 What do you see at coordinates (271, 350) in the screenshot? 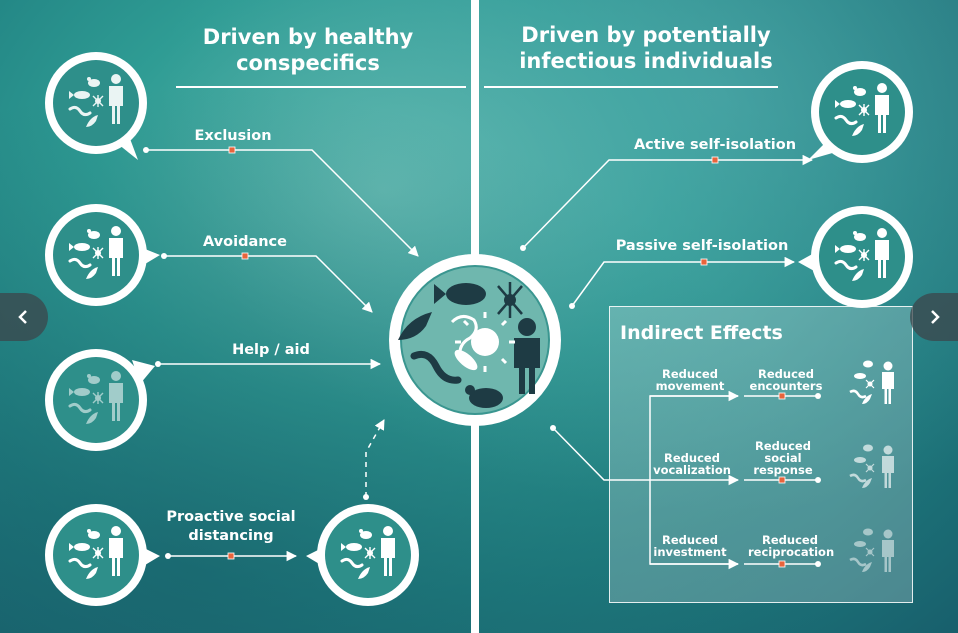
I see `label-help-aid: Help / aid` at bounding box center [271, 350].